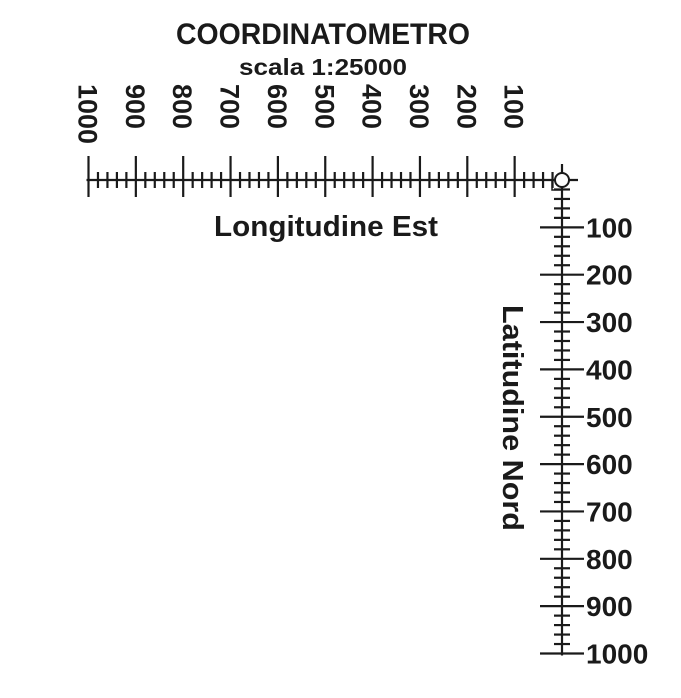 This screenshot has width=681, height=698. What do you see at coordinates (609, 464) in the screenshot?
I see `vertical-tick-label: 600` at bounding box center [609, 464].